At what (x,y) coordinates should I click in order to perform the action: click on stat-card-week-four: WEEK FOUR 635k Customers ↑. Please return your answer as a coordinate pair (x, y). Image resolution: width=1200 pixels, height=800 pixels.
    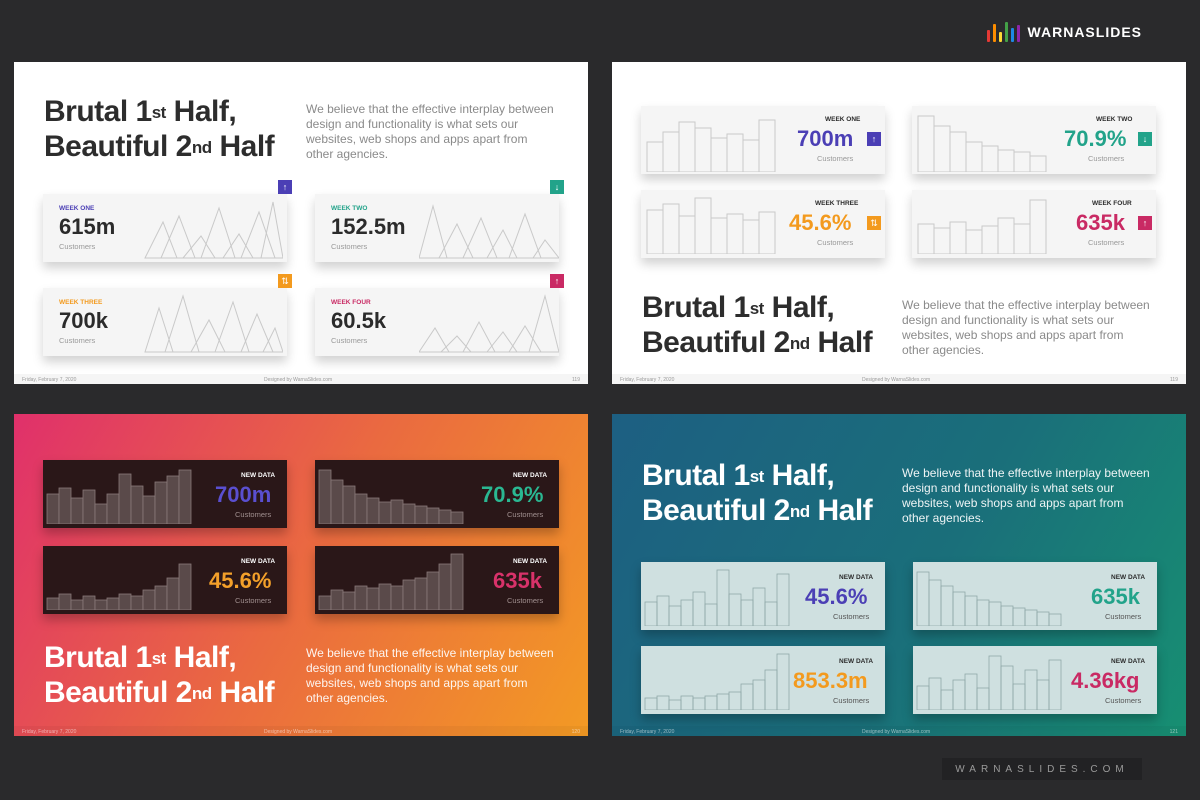
    Looking at the image, I should click on (1034, 224).